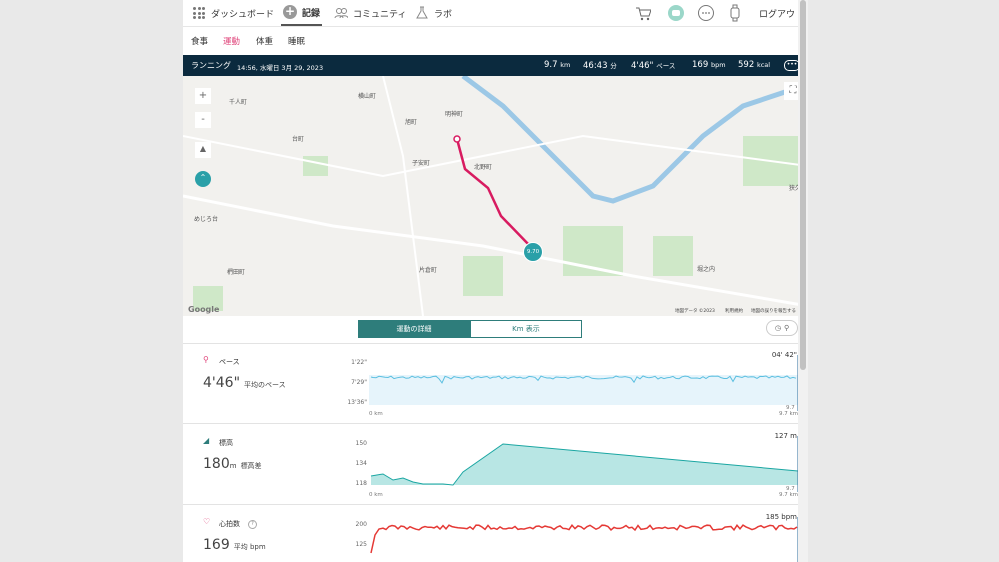 The image size is (999, 562). Describe the element at coordinates (244, 383) in the screenshot. I see `pace-average: 4'46" 平均のペース` at that location.